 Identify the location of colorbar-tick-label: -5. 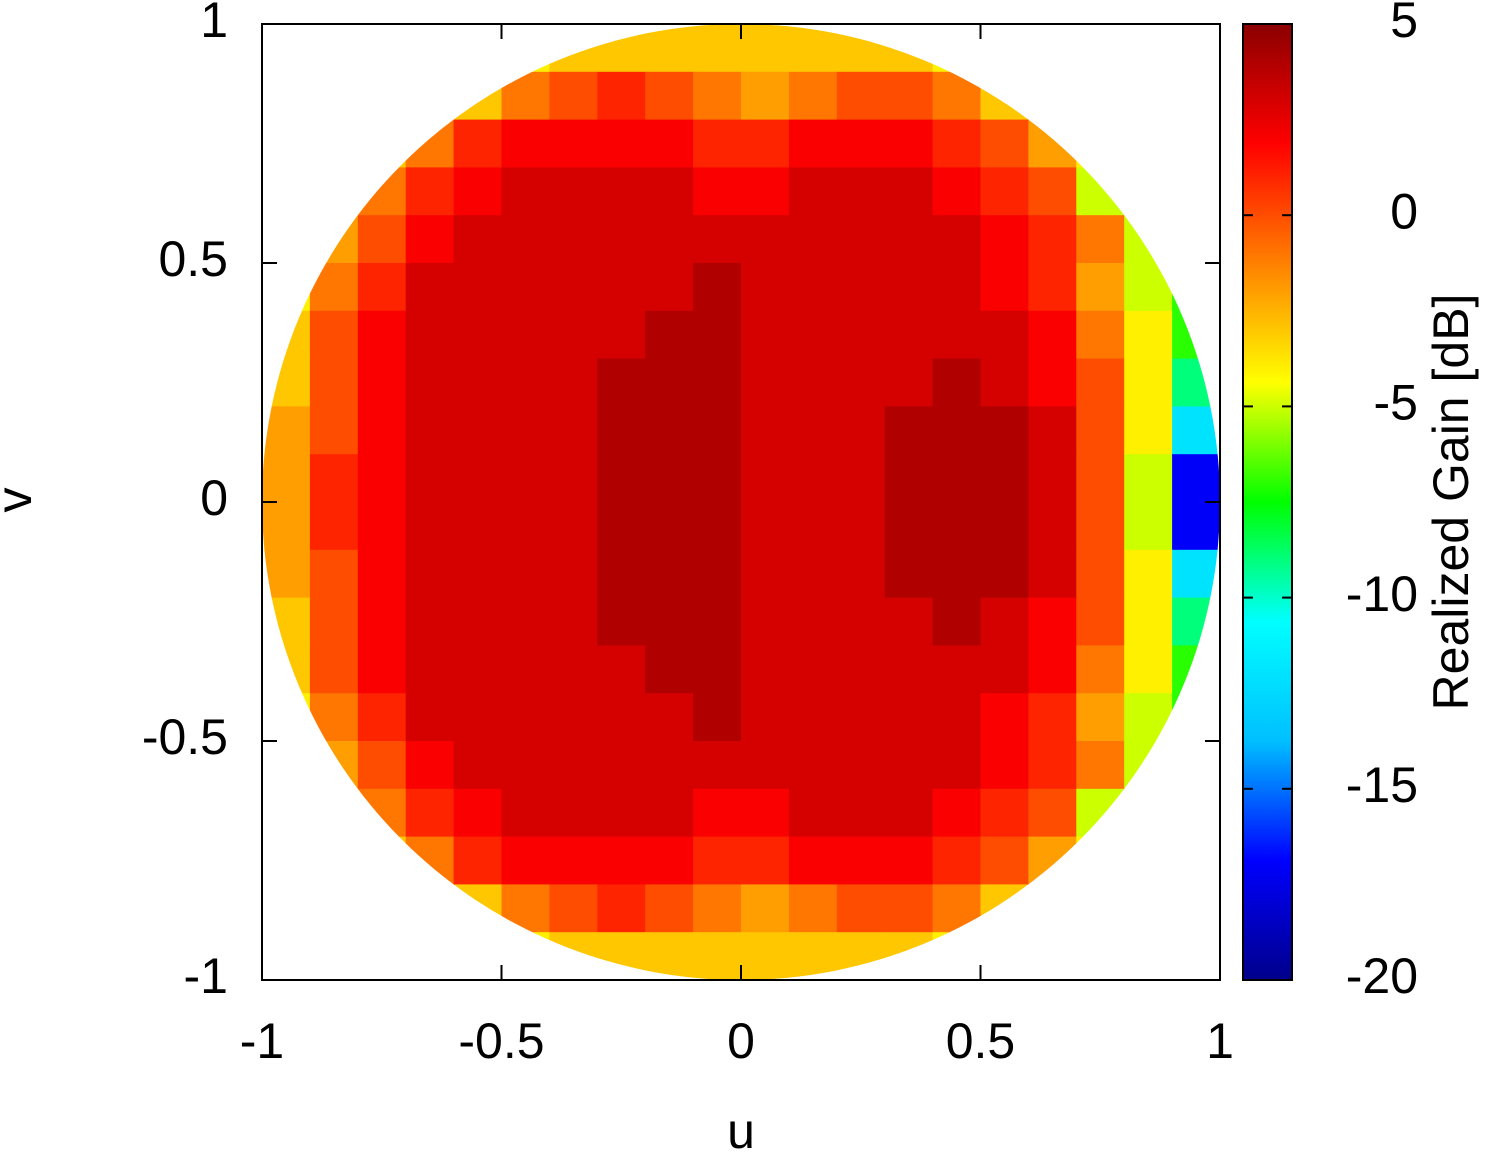
(1396, 403).